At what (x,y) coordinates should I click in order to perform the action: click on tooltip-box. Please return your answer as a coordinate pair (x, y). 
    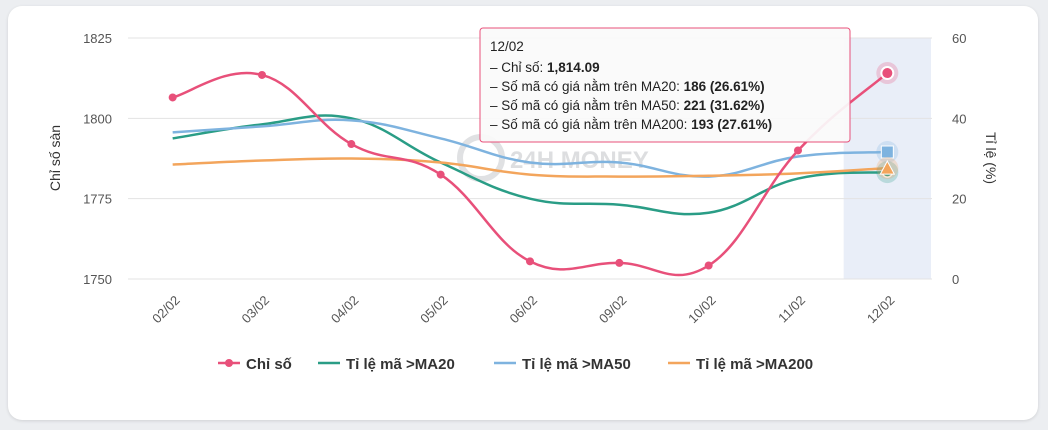
    Looking at the image, I should click on (665, 85).